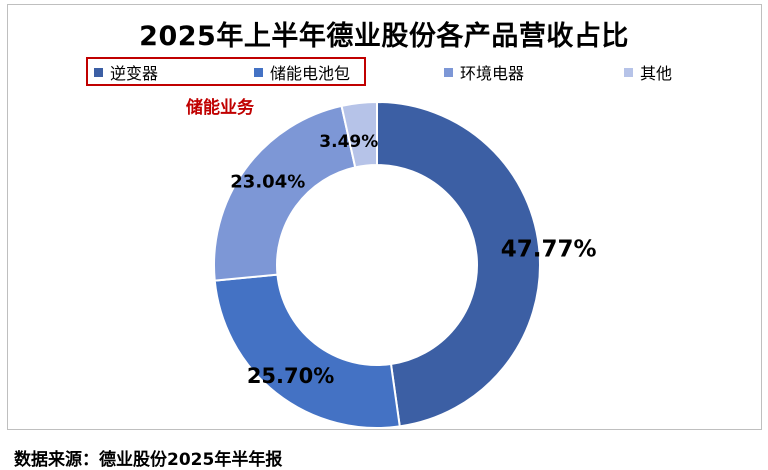 This screenshot has width=768, height=470. I want to click on donut-slice-other, so click(359, 134).